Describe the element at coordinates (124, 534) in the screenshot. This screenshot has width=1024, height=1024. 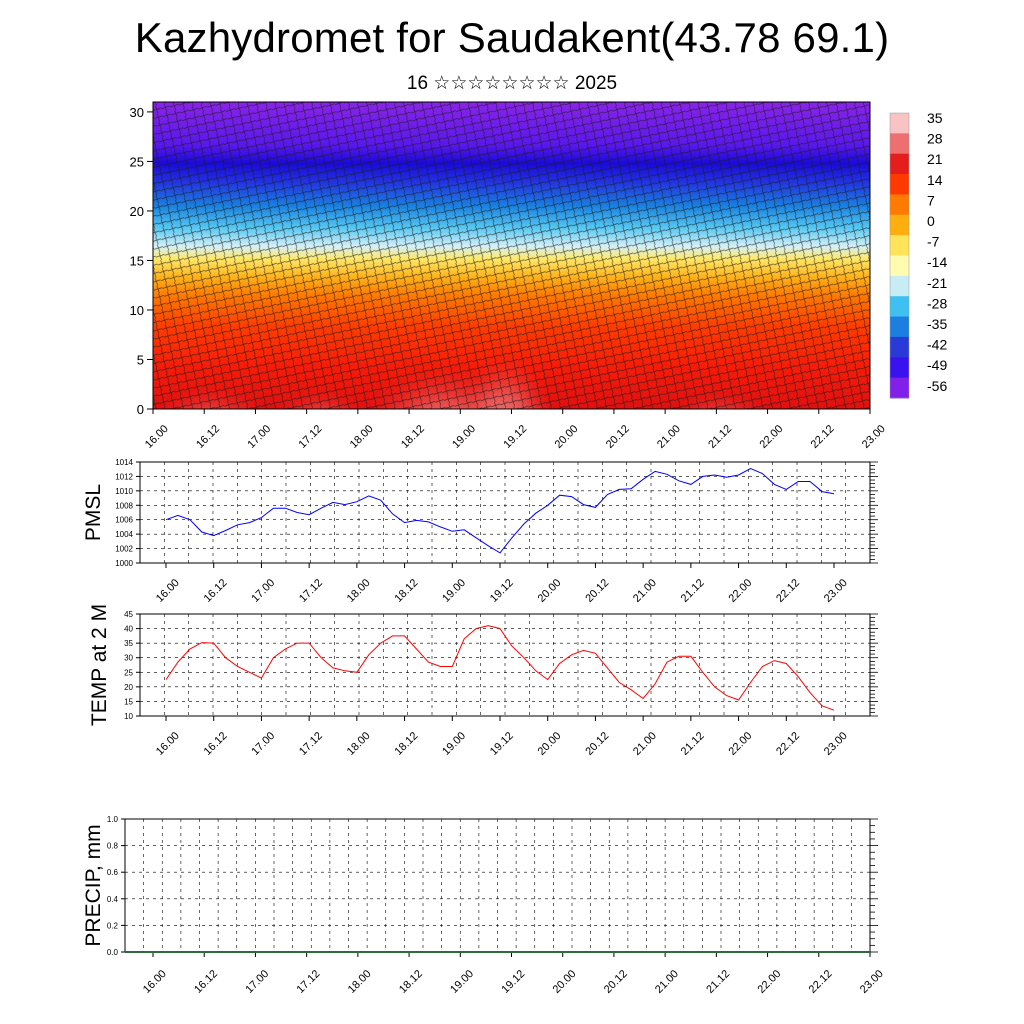
I see `y-tick-label: 1004` at that location.